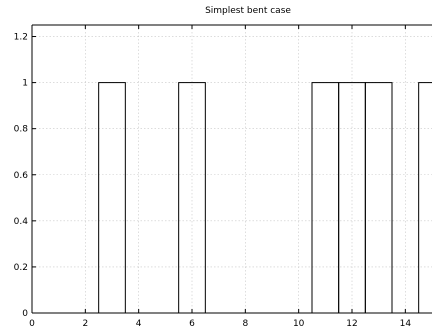 This screenshot has width=432, height=330. Describe the element at coordinates (21, 176) in the screenshot. I see `y-tick-label: 0.6` at that location.